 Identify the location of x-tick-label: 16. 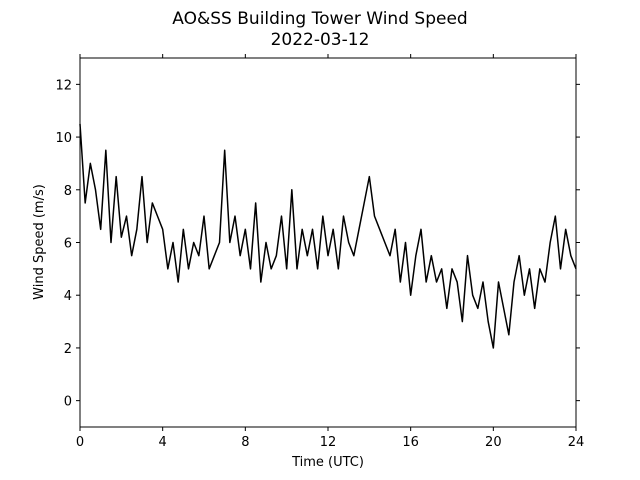
(410, 442).